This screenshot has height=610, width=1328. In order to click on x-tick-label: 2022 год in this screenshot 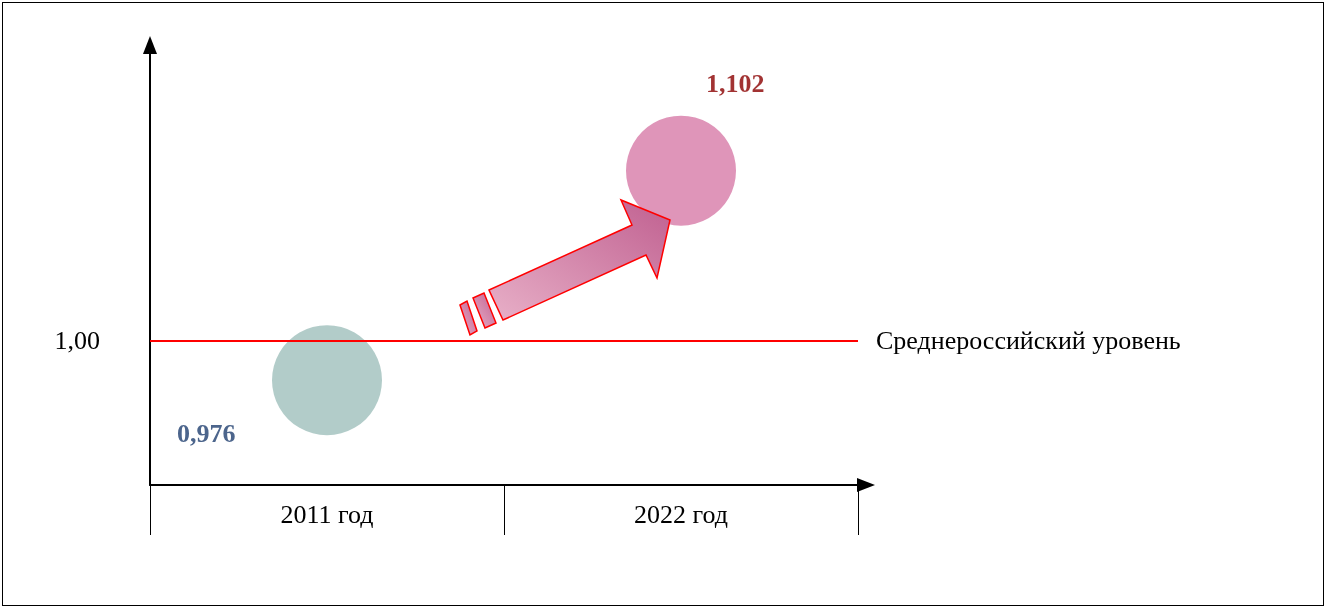, I will do `click(681, 514)`.